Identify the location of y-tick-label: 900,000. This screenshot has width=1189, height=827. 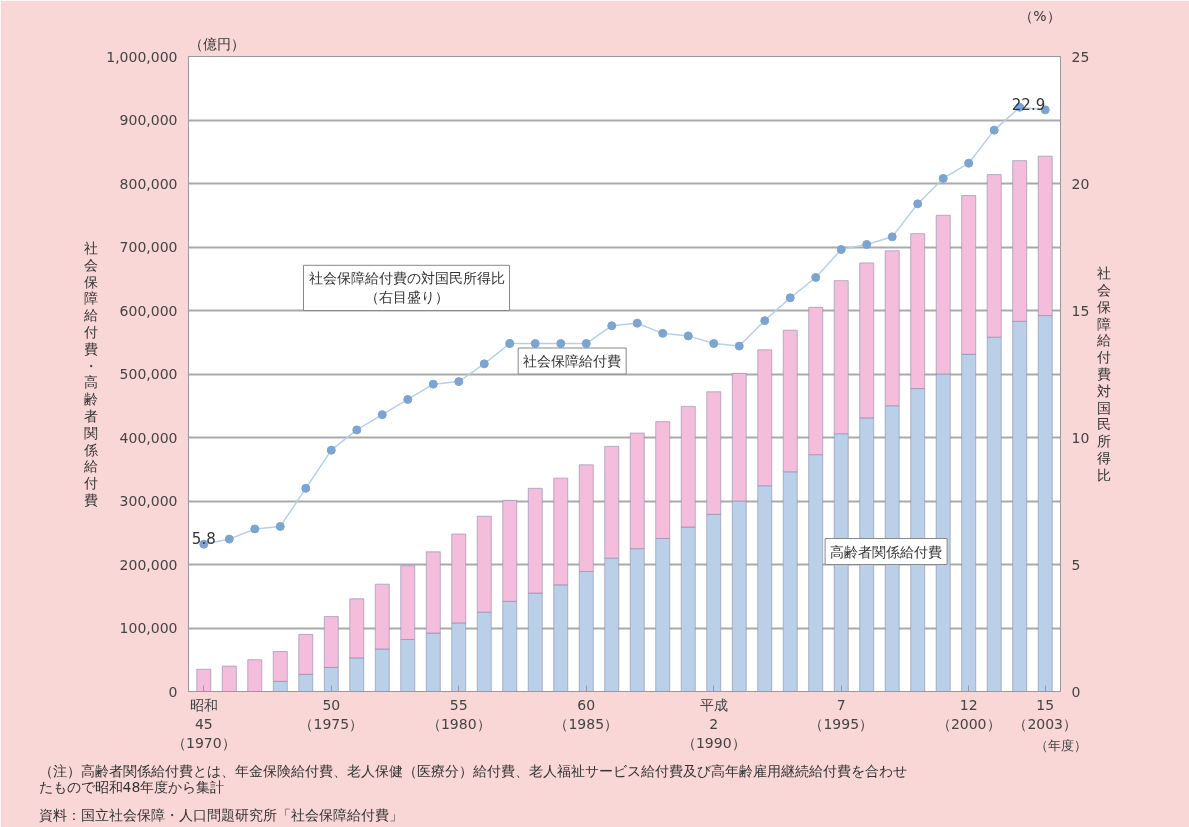
(148, 120).